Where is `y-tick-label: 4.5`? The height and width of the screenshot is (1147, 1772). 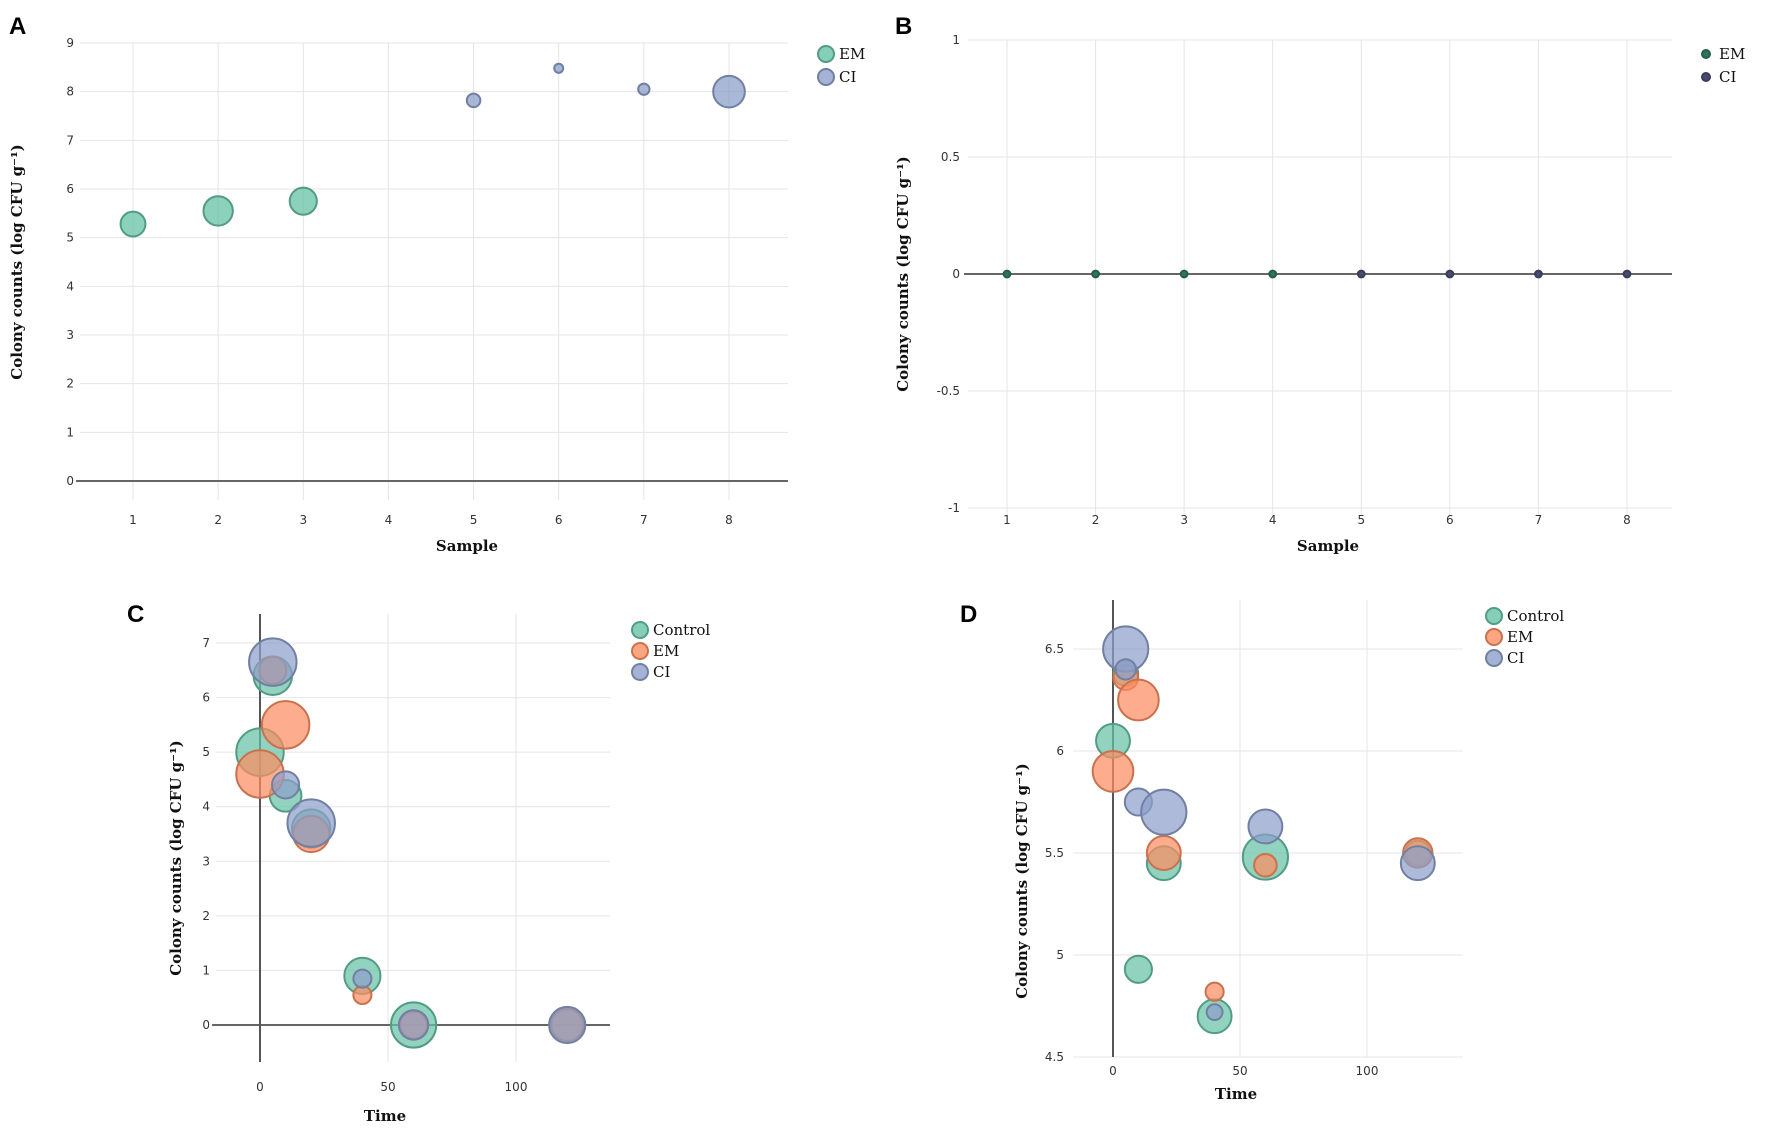 y-tick-label: 4.5 is located at coordinates (1054, 1057).